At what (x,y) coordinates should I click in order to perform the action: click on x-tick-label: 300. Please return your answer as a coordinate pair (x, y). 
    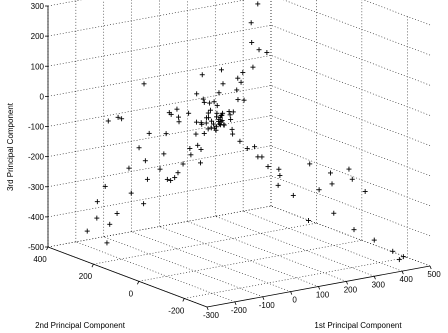
    Looking at the image, I should click on (379, 284).